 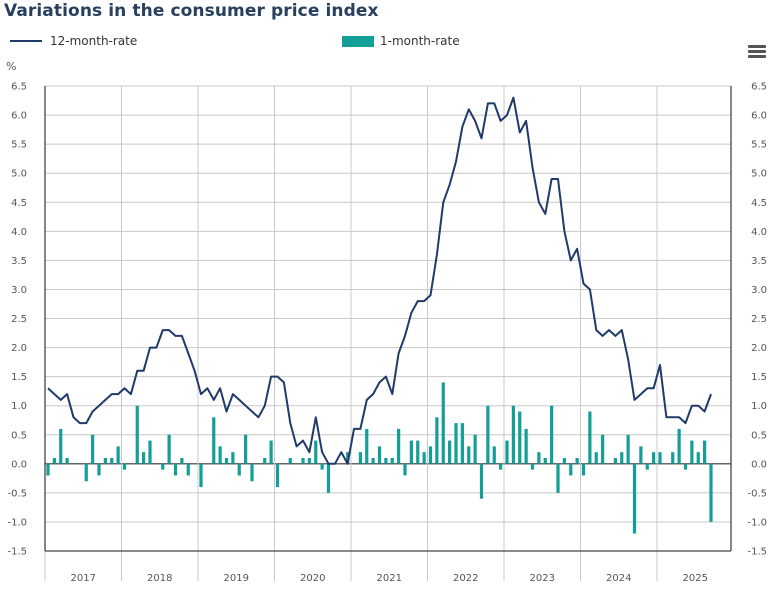 What do you see at coordinates (757, 52) in the screenshot?
I see `hamburger-menu-icon` at bounding box center [757, 52].